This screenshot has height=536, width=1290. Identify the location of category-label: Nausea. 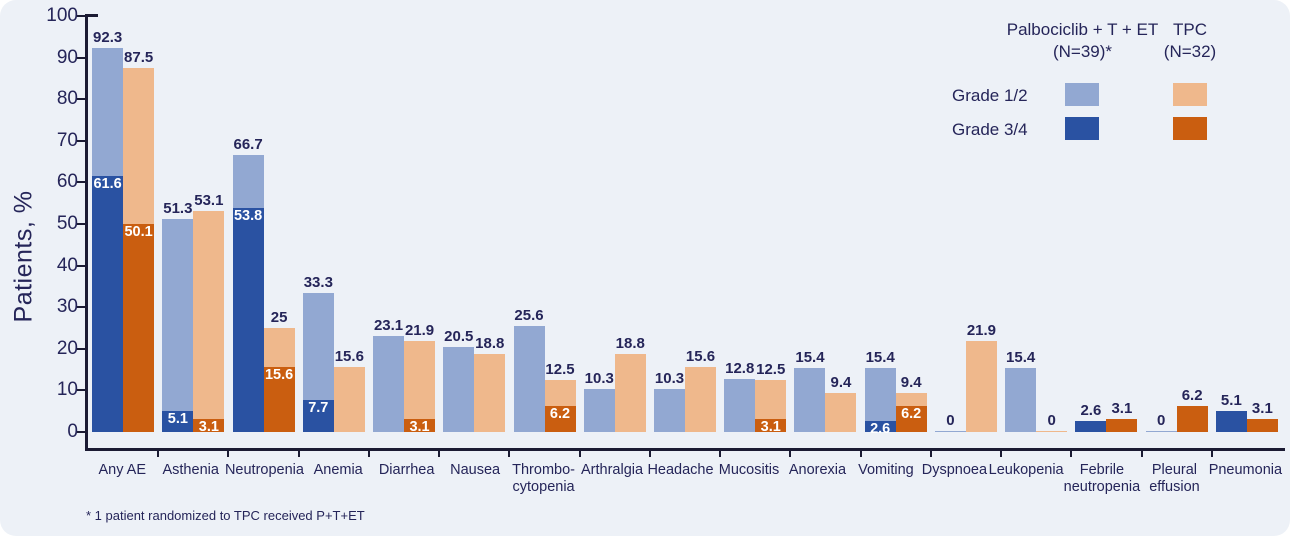
(475, 470).